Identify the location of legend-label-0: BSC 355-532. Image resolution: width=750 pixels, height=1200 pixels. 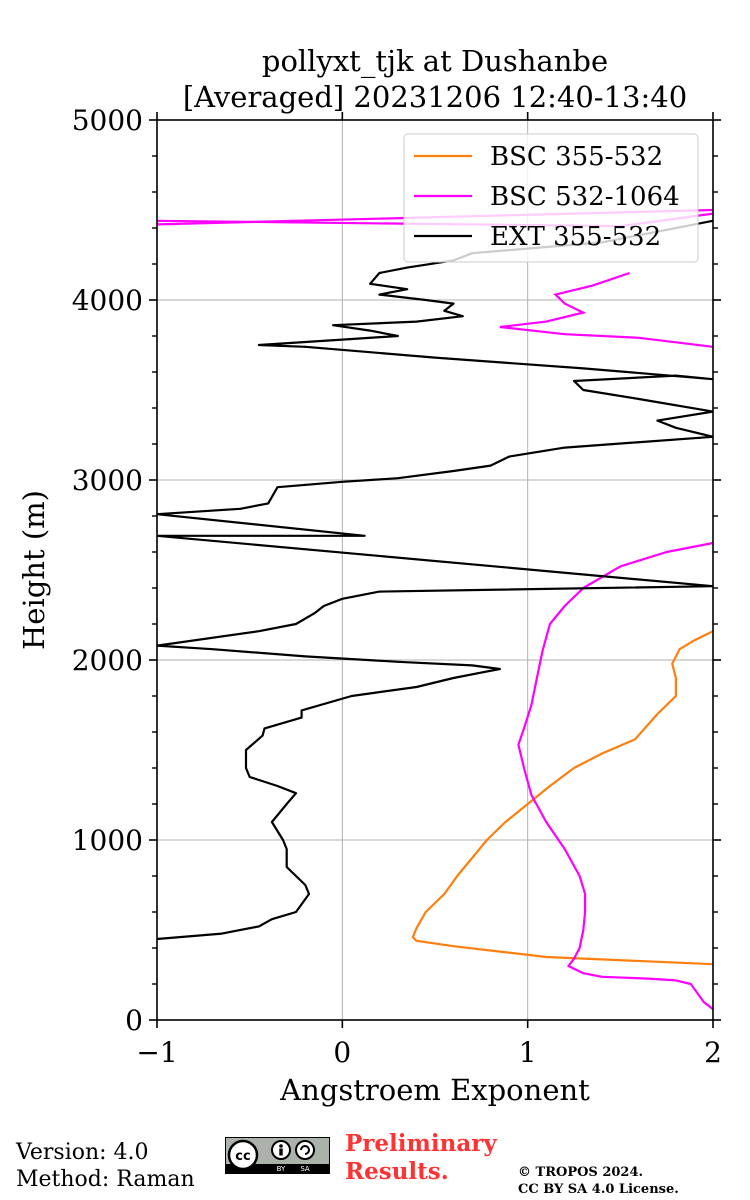
(576, 157).